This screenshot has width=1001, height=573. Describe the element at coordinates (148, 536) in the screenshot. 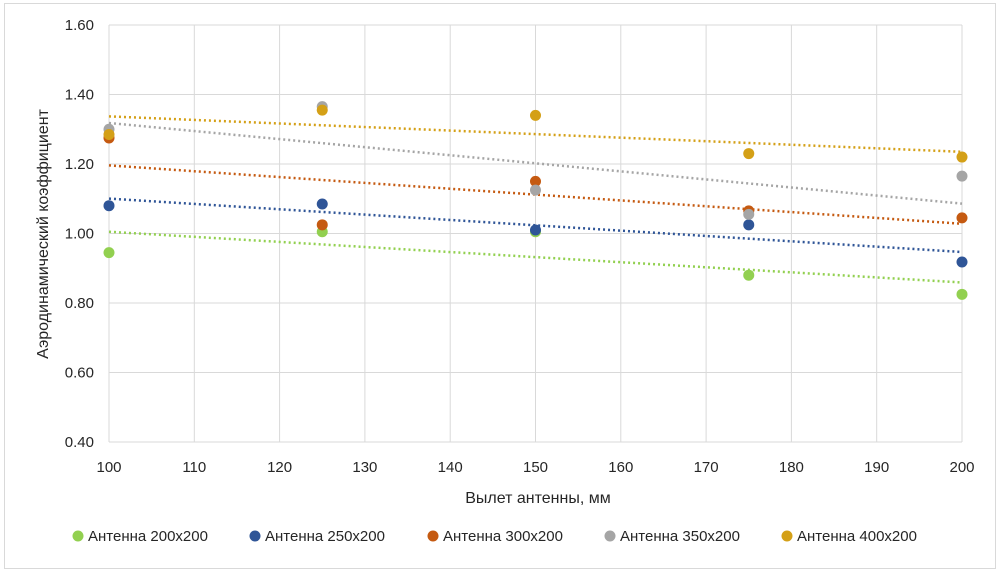

I see `legend-label: Антенна 200х200` at that location.